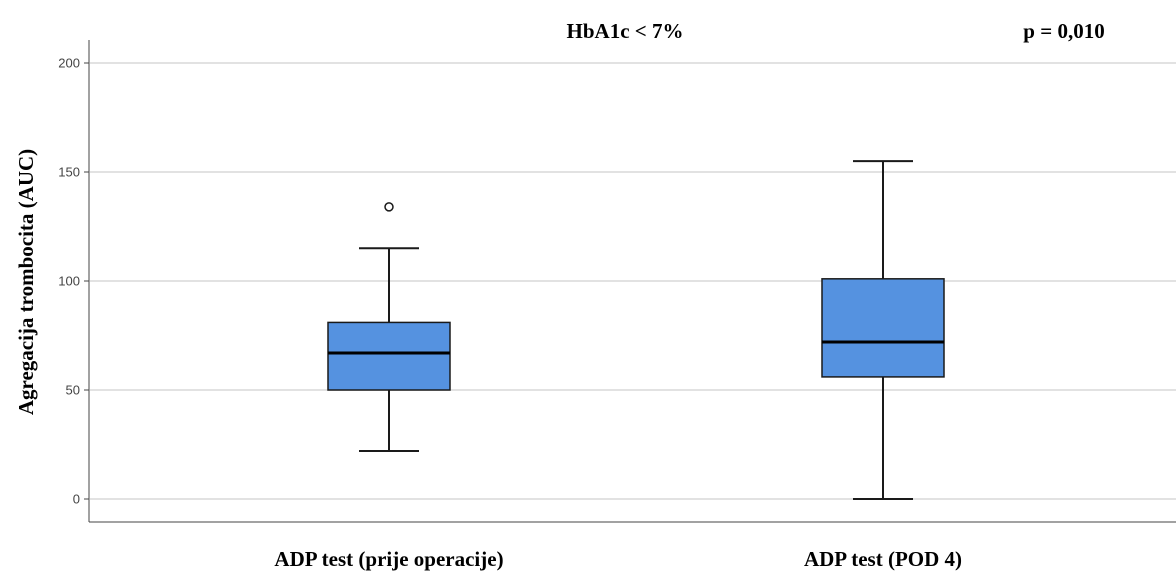 This screenshot has height=577, width=1176. Describe the element at coordinates (1063, 31) in the screenshot. I see `p-value-annotation: p = 0,010` at that location.